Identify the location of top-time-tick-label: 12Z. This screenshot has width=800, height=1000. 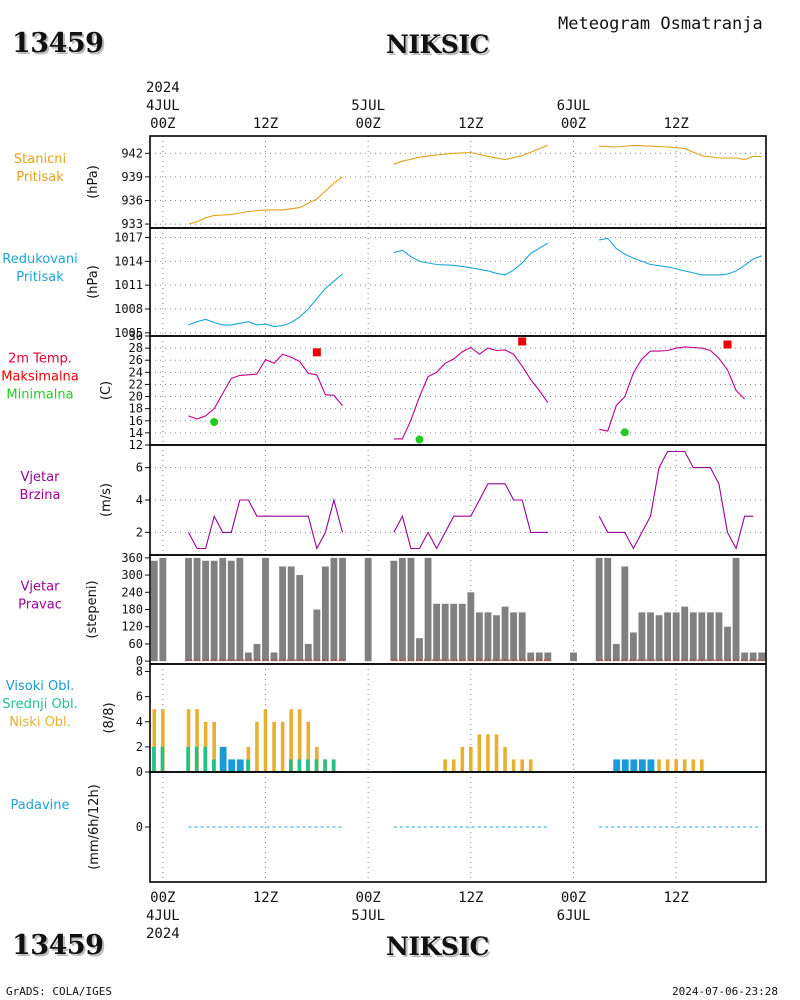
(470, 124).